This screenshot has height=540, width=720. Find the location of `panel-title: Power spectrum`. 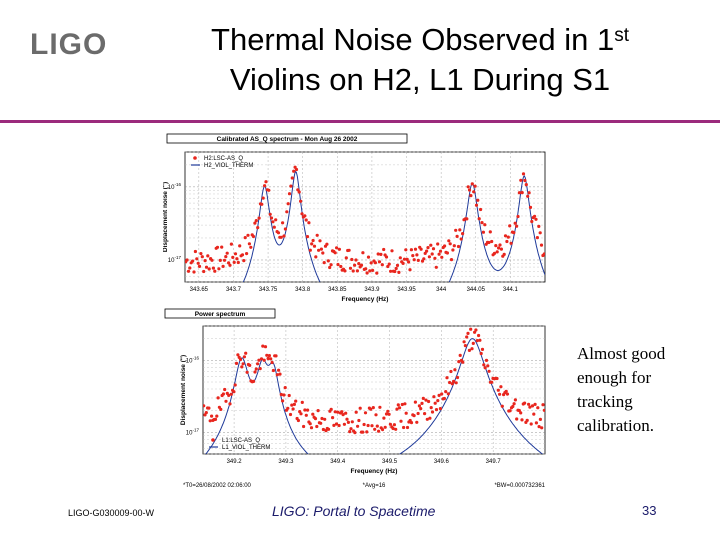

panel-title: Power spectrum is located at coordinates (220, 314).